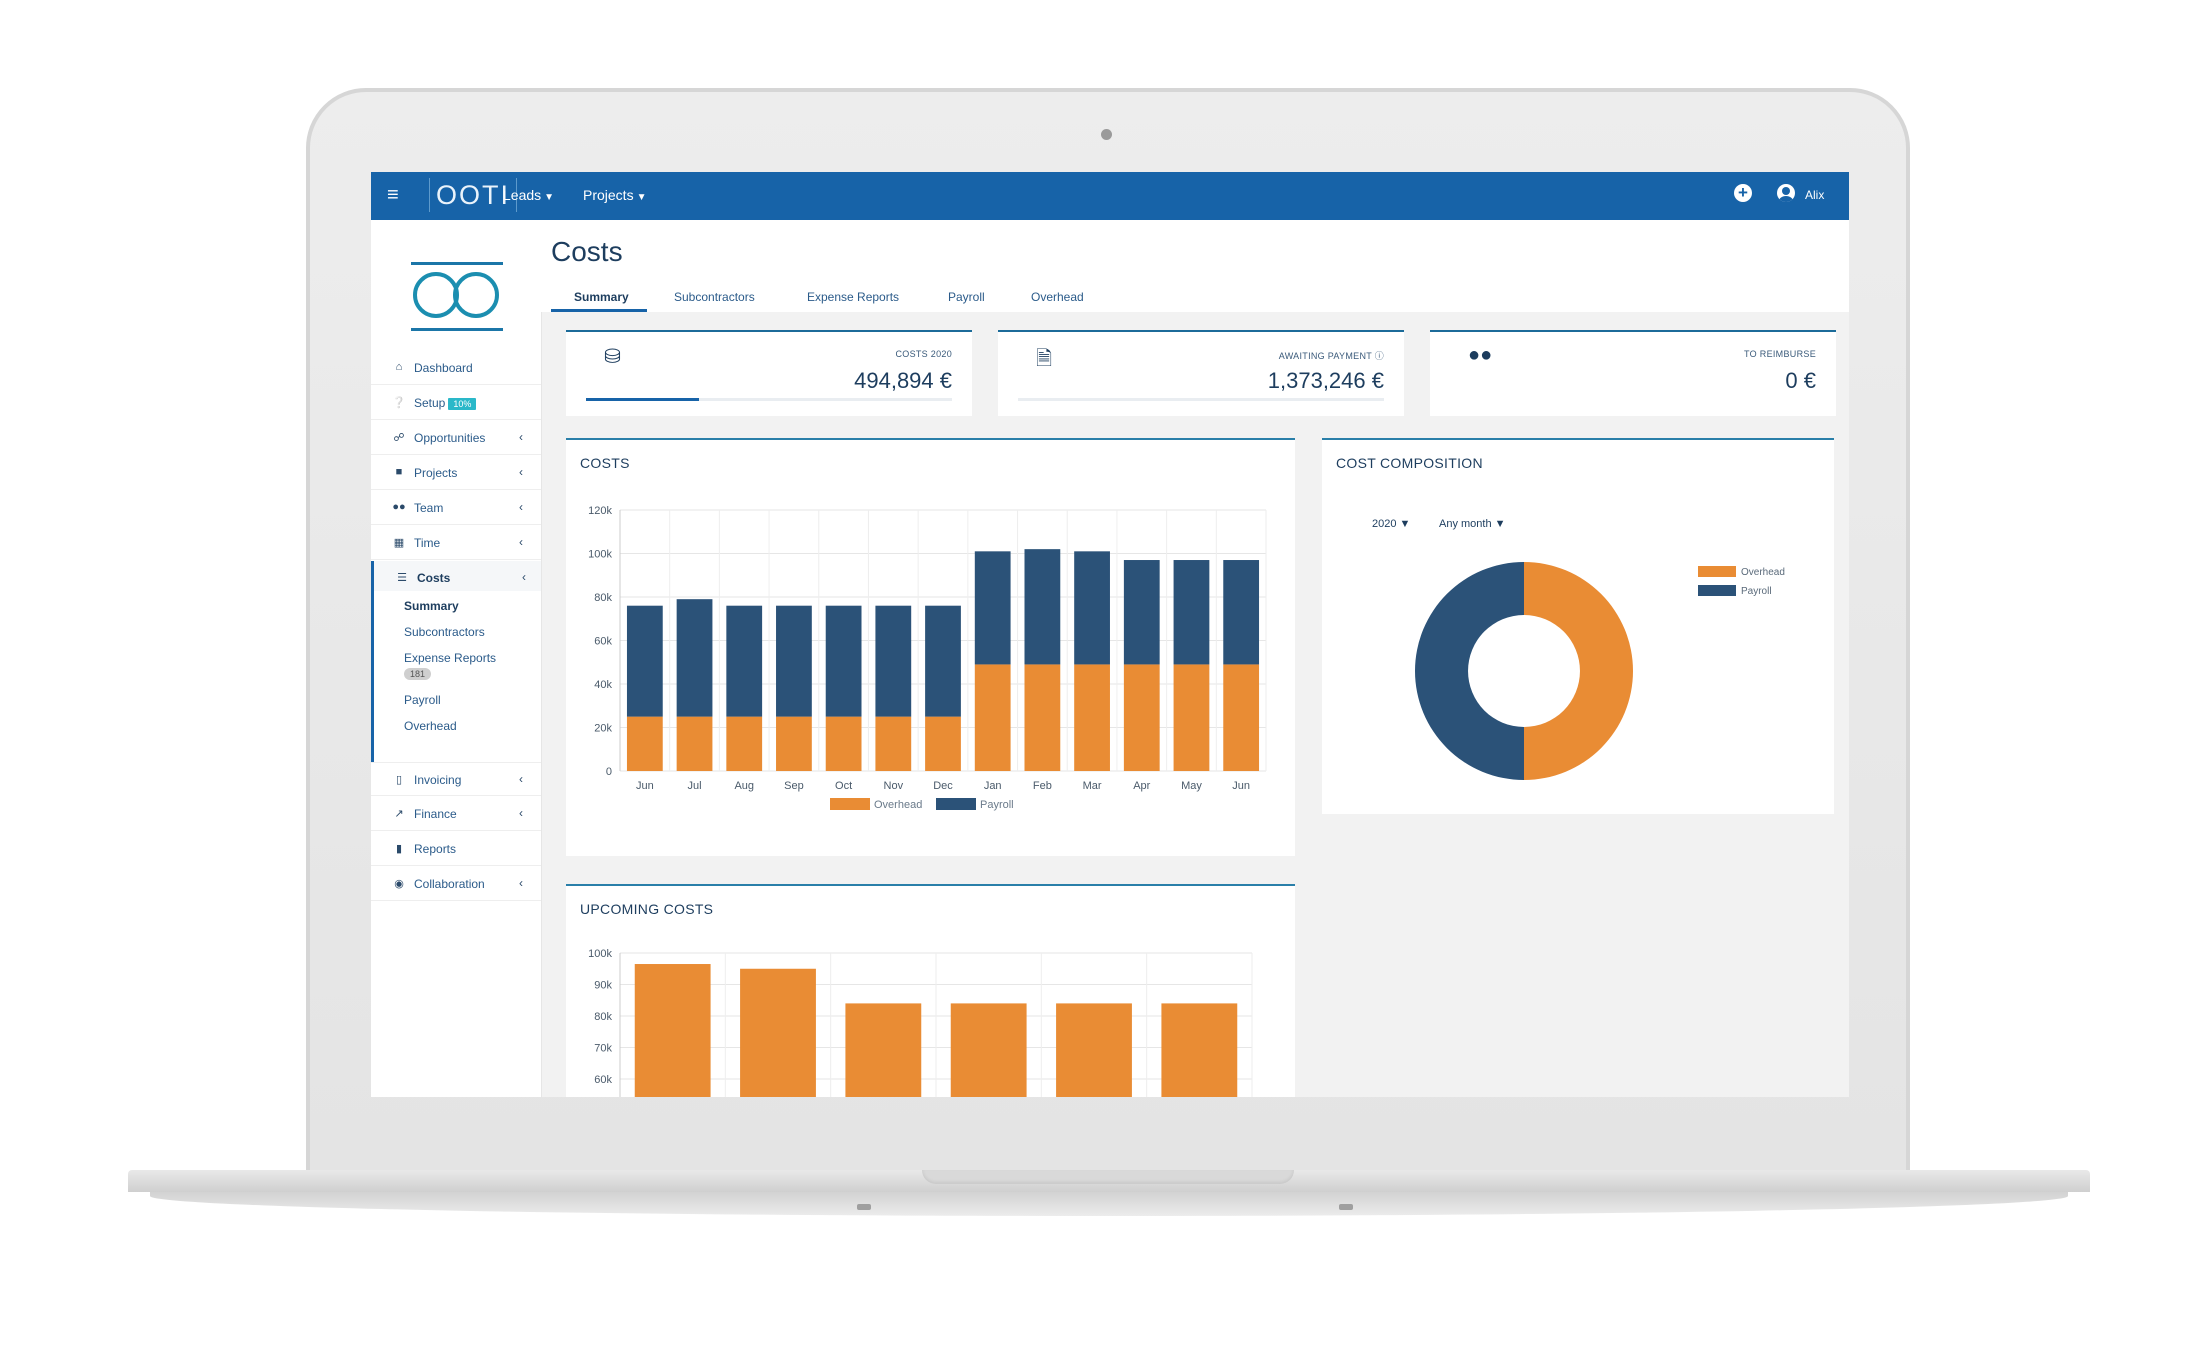 Image resolution: width=2210 pixels, height=1350 pixels. What do you see at coordinates (1346, 1207) in the screenshot?
I see `laptop-foot-right` at bounding box center [1346, 1207].